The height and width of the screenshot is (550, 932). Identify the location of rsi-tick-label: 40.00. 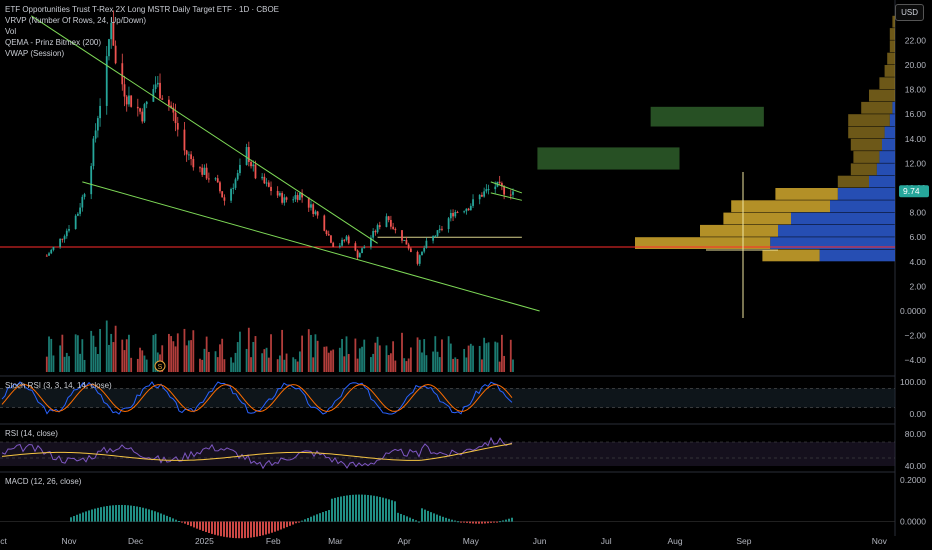
(916, 466).